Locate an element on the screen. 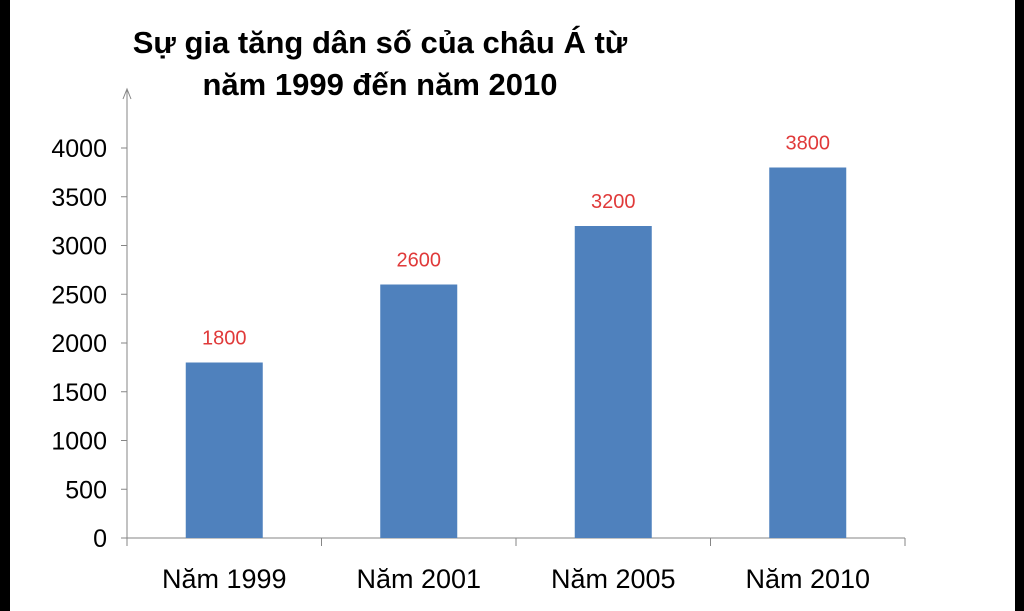  data-label: 3800 is located at coordinates (808, 144).